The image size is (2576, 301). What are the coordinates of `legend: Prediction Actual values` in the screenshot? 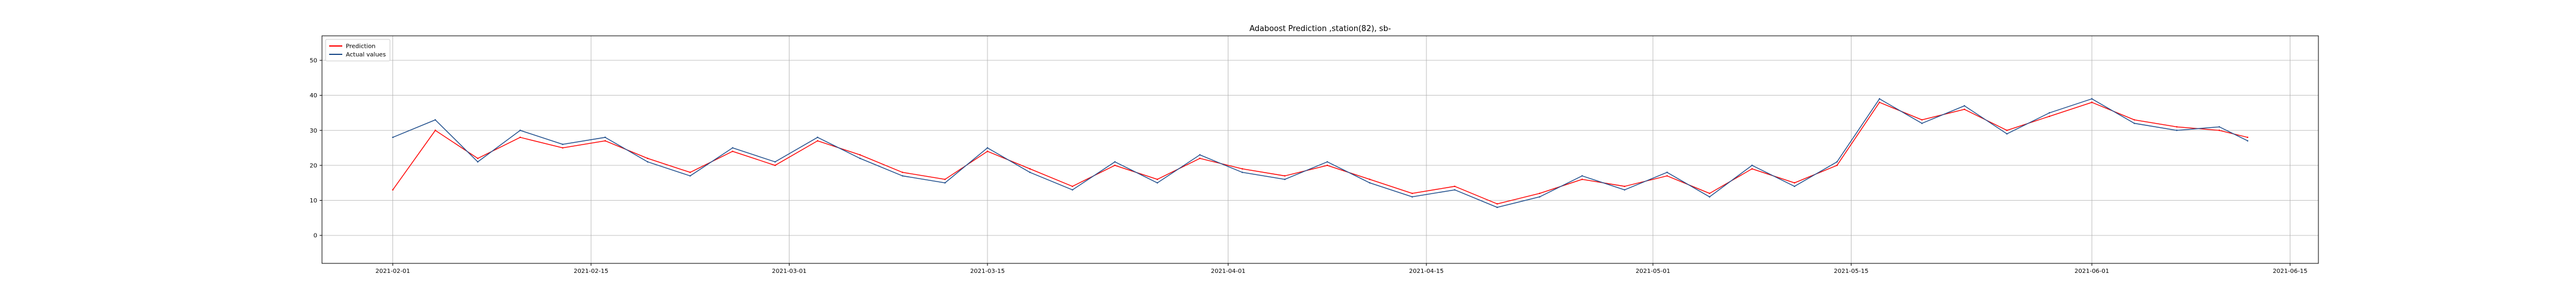 It's located at (358, 50).